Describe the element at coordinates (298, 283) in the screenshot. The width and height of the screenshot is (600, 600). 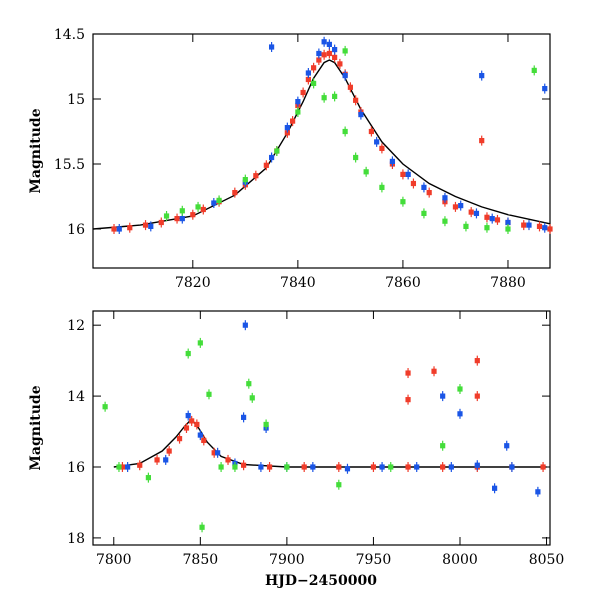
I see `top-xtick-label: 7840` at that location.